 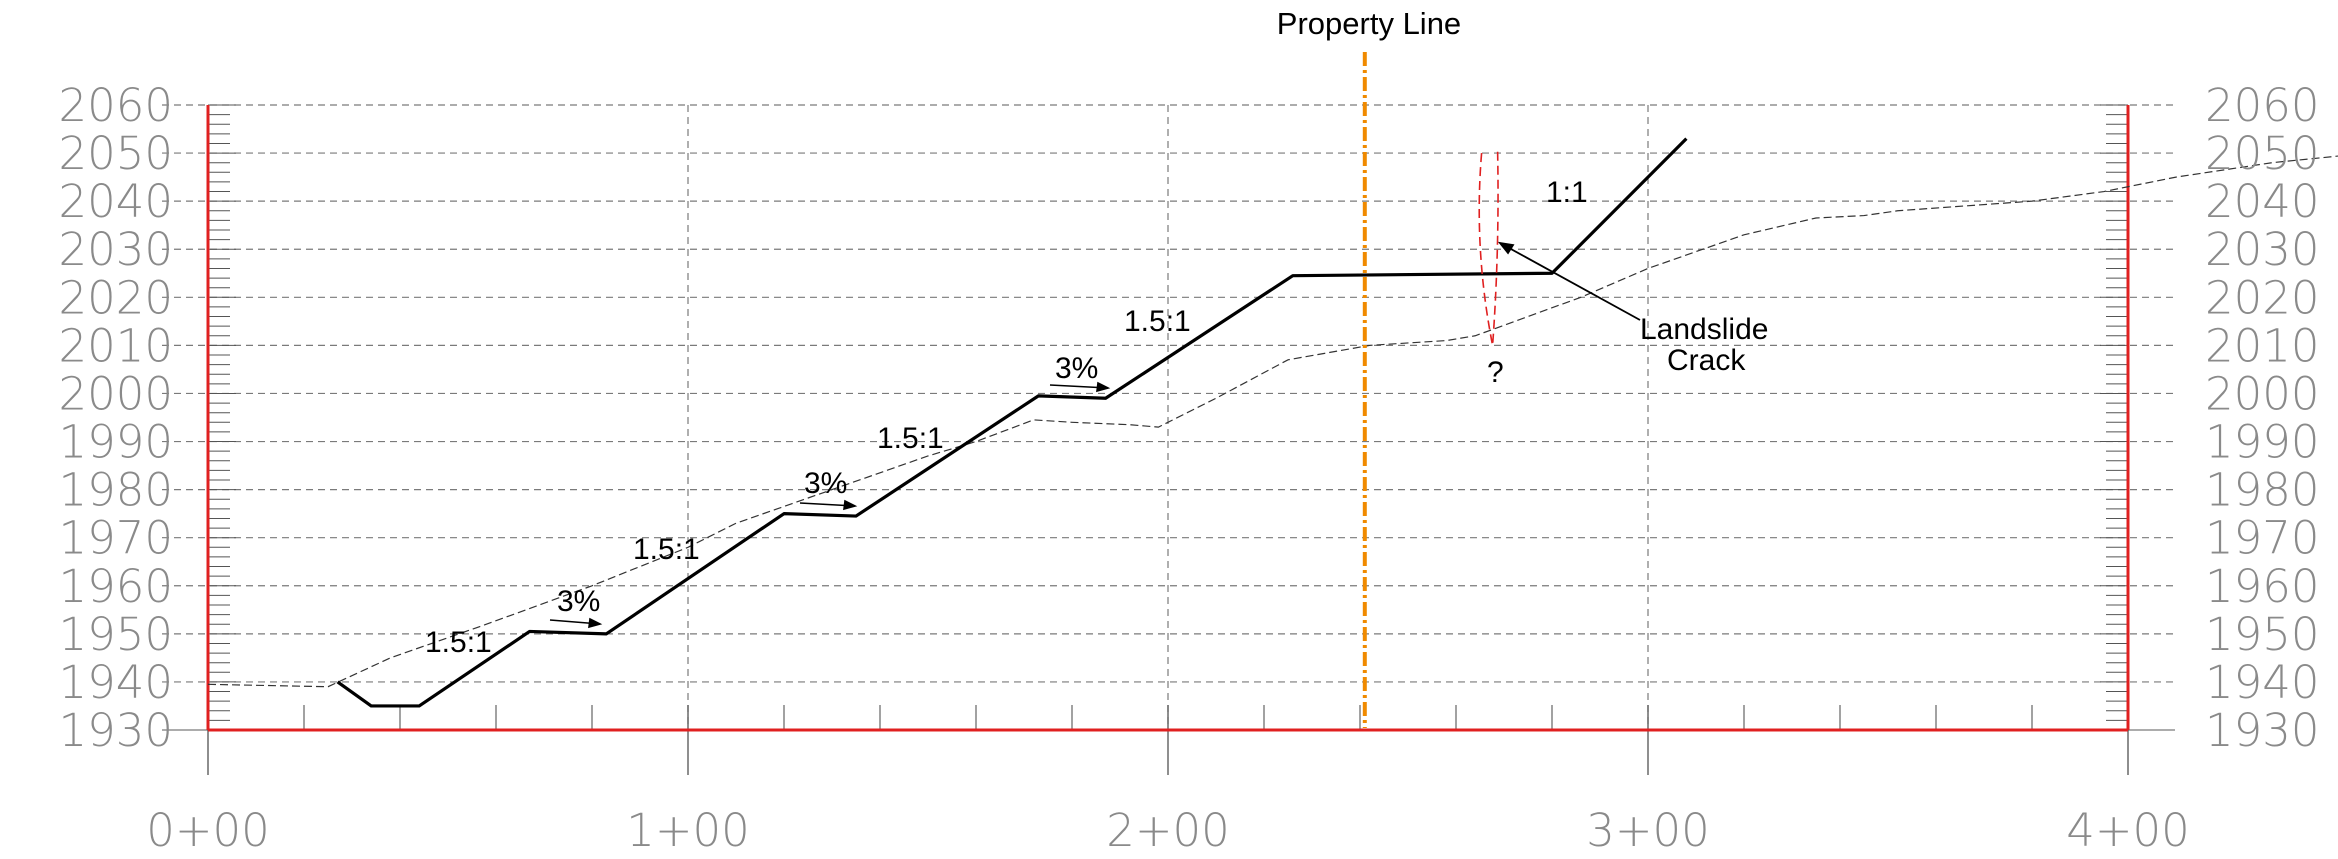 I want to click on y-tick-label-left: 2060, so click(x=115, y=105).